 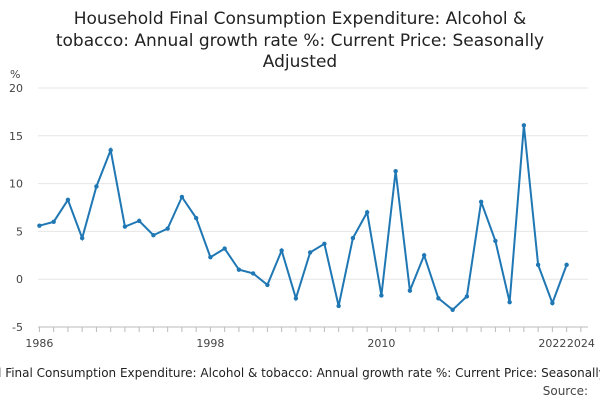 What do you see at coordinates (552, 343) in the screenshot?
I see `x-tick-label: 2022` at bounding box center [552, 343].